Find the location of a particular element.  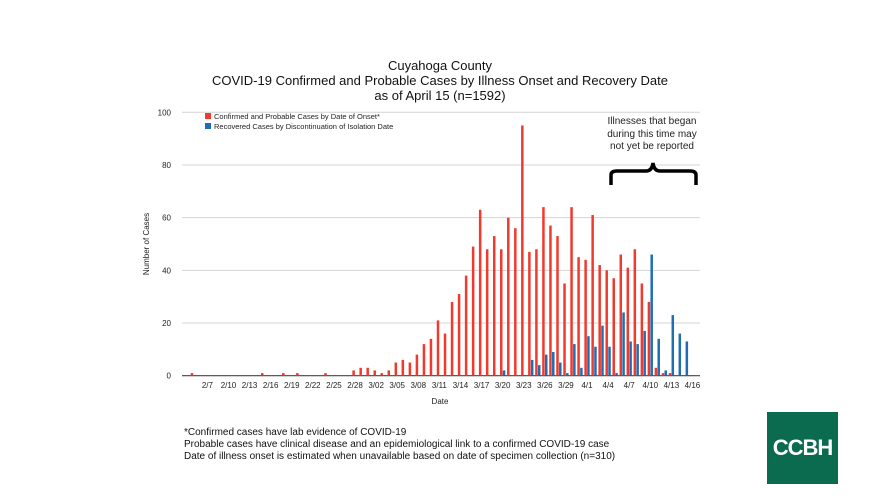

x-tick-label: 3/23 is located at coordinates (524, 385).